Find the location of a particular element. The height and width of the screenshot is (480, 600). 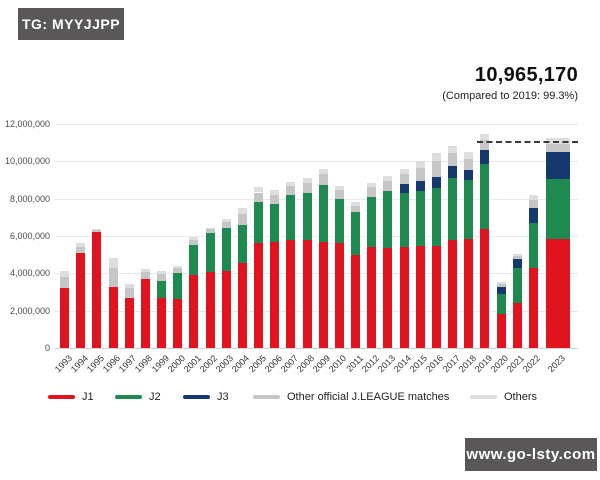

watermark-badge: TG: MYYJJPP is located at coordinates (71, 24).